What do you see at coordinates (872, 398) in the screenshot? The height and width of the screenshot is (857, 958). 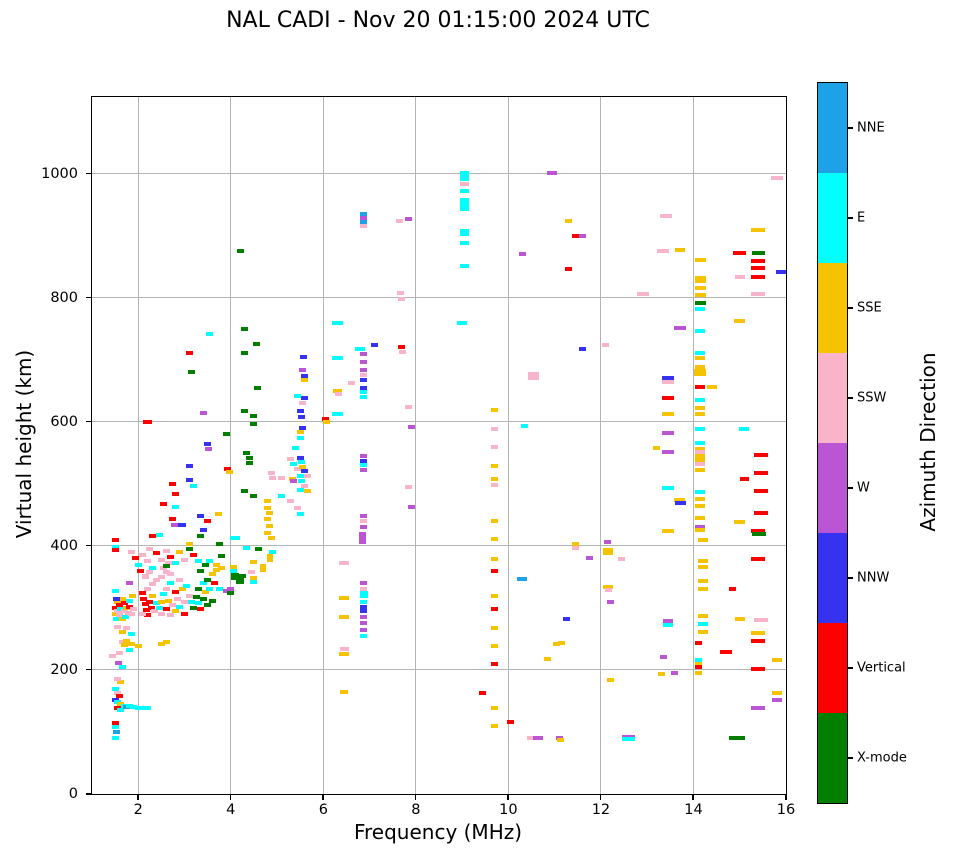 I see `colorbar-tick-label: SSW` at bounding box center [872, 398].